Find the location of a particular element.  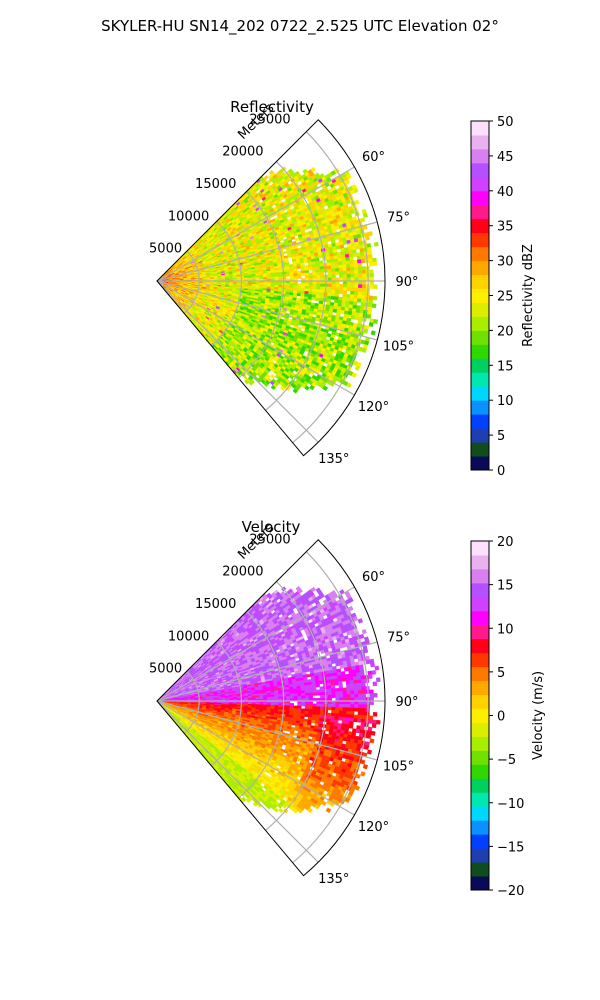

colorbar-tick-label: 40 is located at coordinates (505, 192).